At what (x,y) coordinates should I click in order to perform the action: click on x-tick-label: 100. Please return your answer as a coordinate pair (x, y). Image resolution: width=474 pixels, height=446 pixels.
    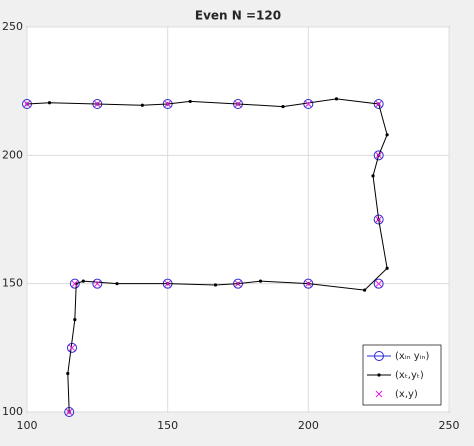
    Looking at the image, I should click on (27, 425).